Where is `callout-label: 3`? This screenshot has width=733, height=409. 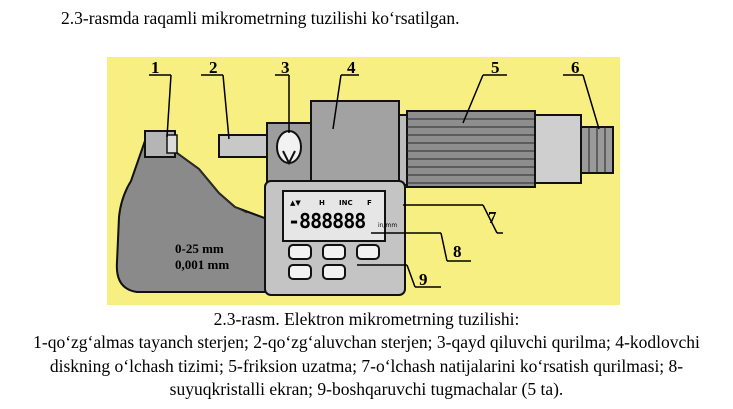
callout-label: 3 is located at coordinates (285, 67).